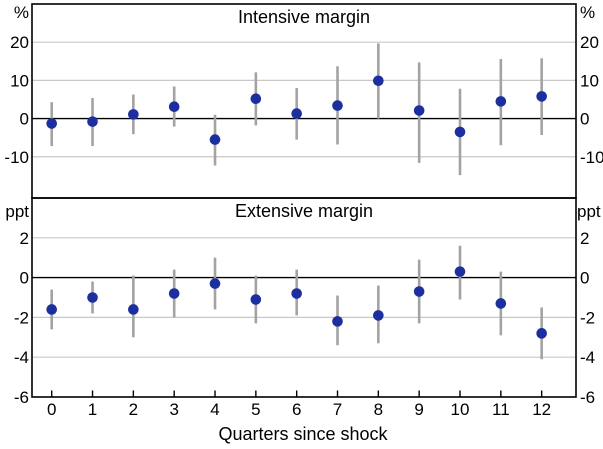 The height and width of the screenshot is (449, 603). I want to click on y-tick-label-right: -6, so click(587, 397).